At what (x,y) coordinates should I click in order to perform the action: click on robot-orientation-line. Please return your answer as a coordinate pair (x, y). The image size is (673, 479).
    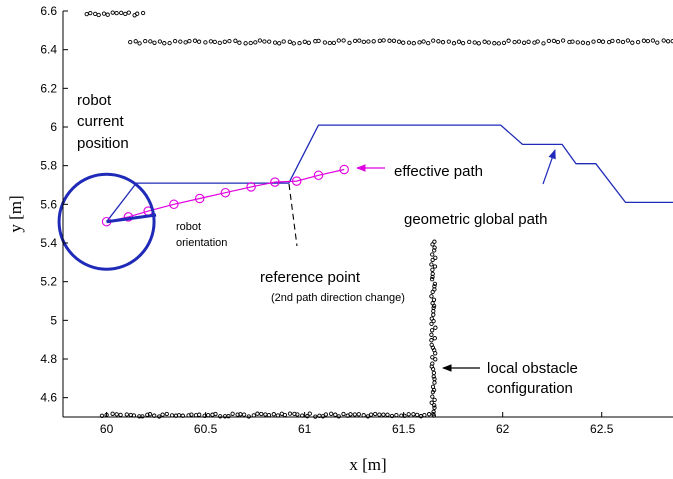
    Looking at the image, I should click on (131, 218).